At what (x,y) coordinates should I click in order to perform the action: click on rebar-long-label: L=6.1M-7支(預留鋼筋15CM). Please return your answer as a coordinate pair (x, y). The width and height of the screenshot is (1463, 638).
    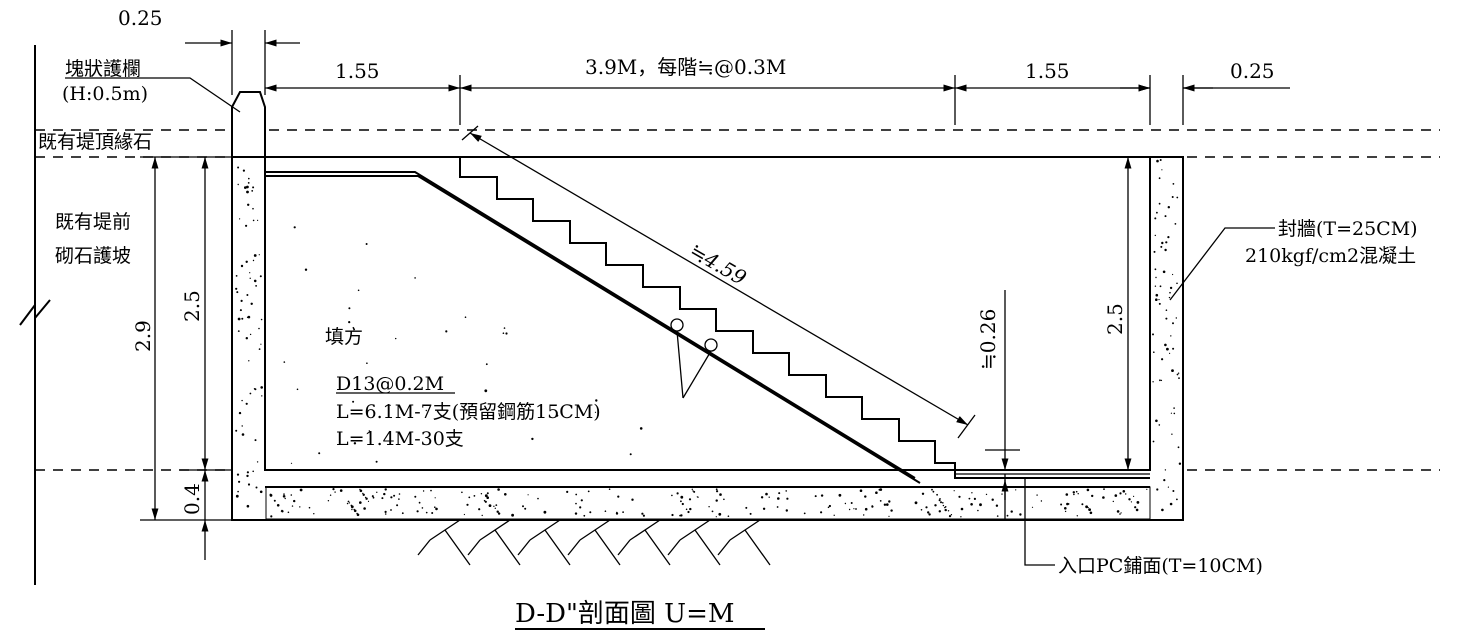
    Looking at the image, I should click on (468, 412).